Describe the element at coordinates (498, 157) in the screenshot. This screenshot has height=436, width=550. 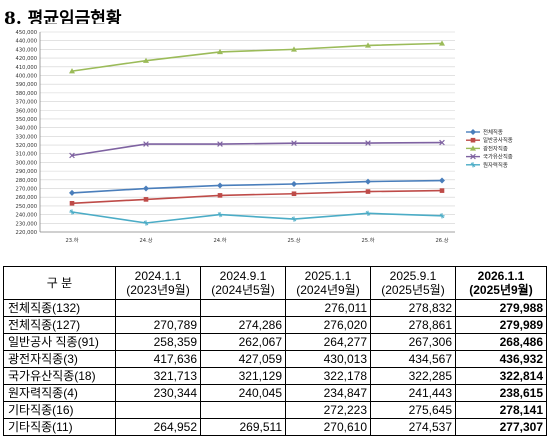
I see `legend-label: 국가유산직종` at that location.